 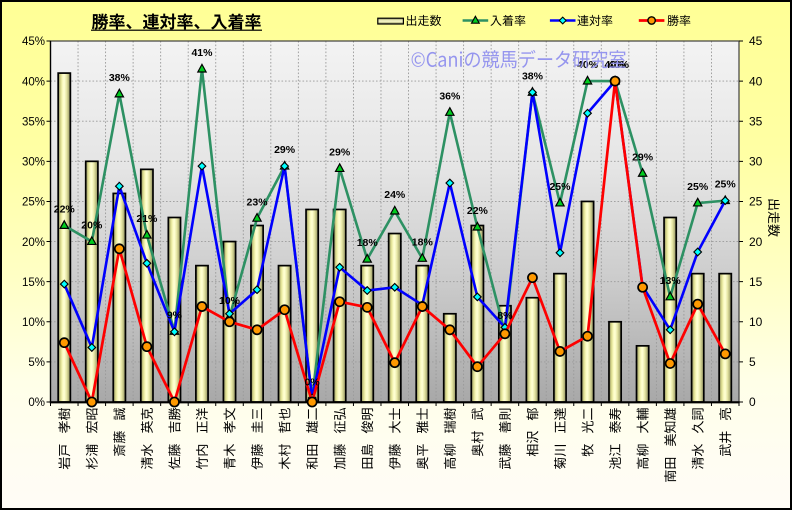 What do you see at coordinates (756, 202) in the screenshot?
I see `svg-text: 25` at bounding box center [756, 202].